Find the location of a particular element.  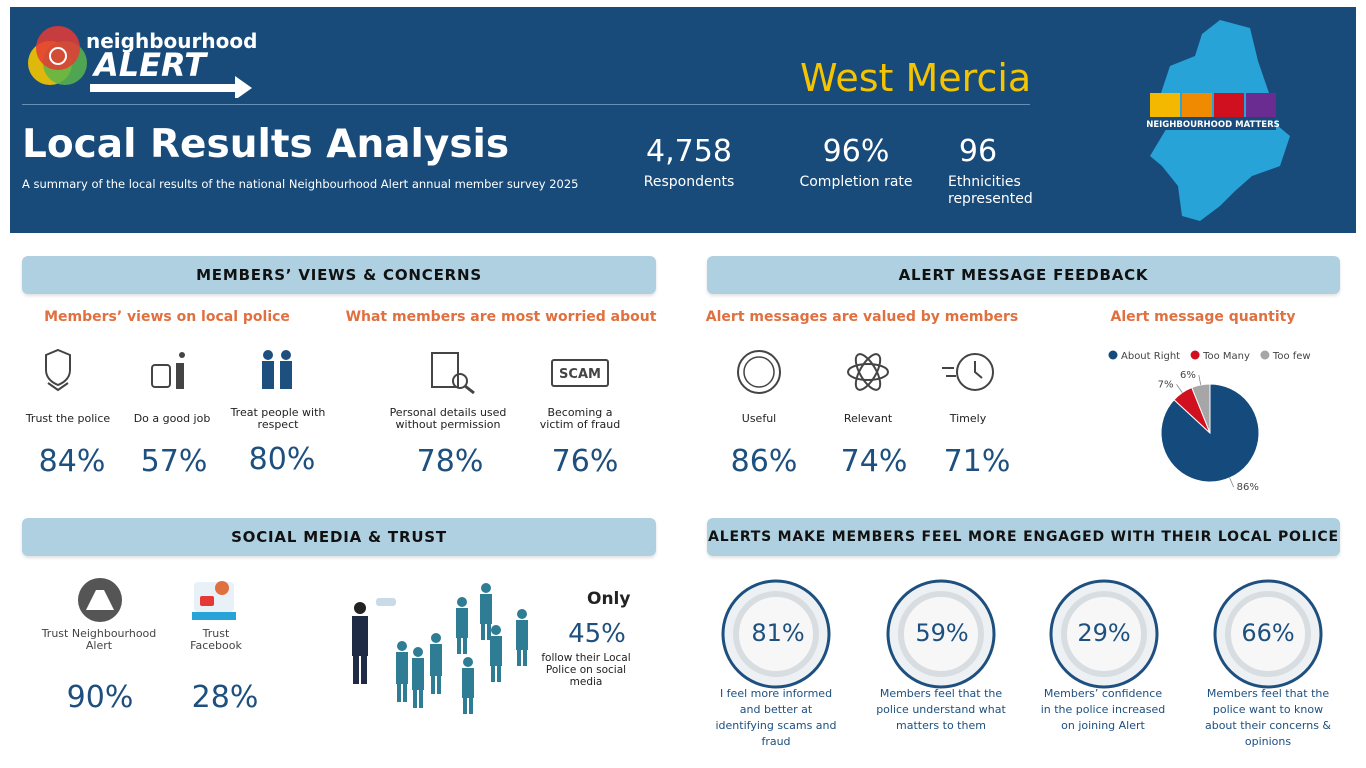

item-value: 74% is located at coordinates (874, 461).